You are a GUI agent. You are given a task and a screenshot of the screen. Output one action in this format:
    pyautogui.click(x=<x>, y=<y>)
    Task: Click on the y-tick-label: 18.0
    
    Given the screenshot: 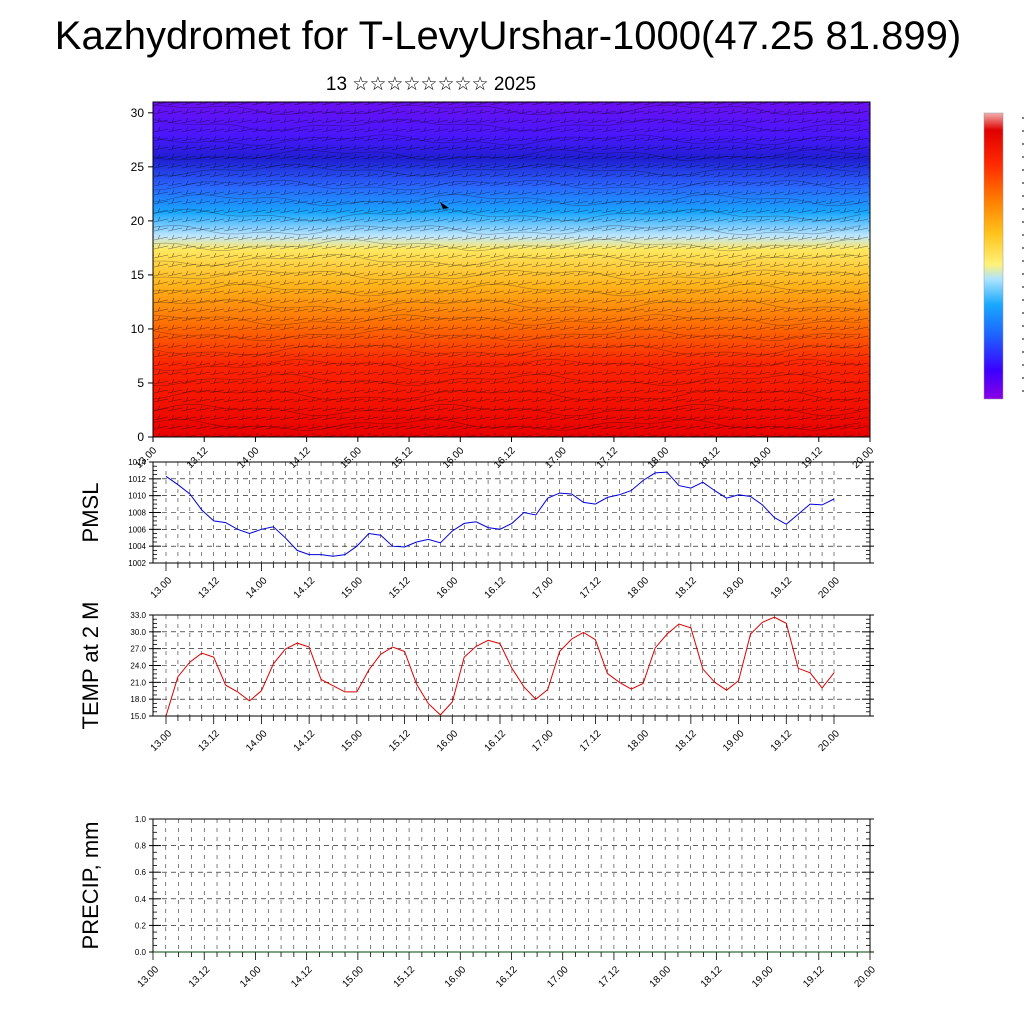 What is the action you would take?
    pyautogui.click(x=138, y=699)
    